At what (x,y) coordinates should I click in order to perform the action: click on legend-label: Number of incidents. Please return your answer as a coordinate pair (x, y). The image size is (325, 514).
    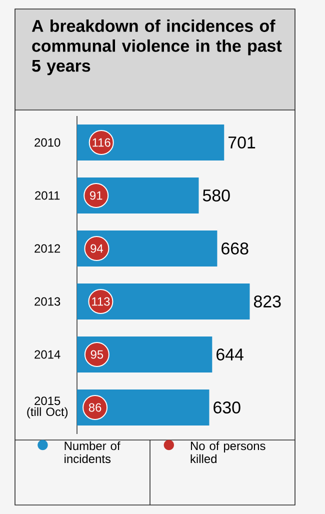
    Looking at the image, I should click on (92, 452).